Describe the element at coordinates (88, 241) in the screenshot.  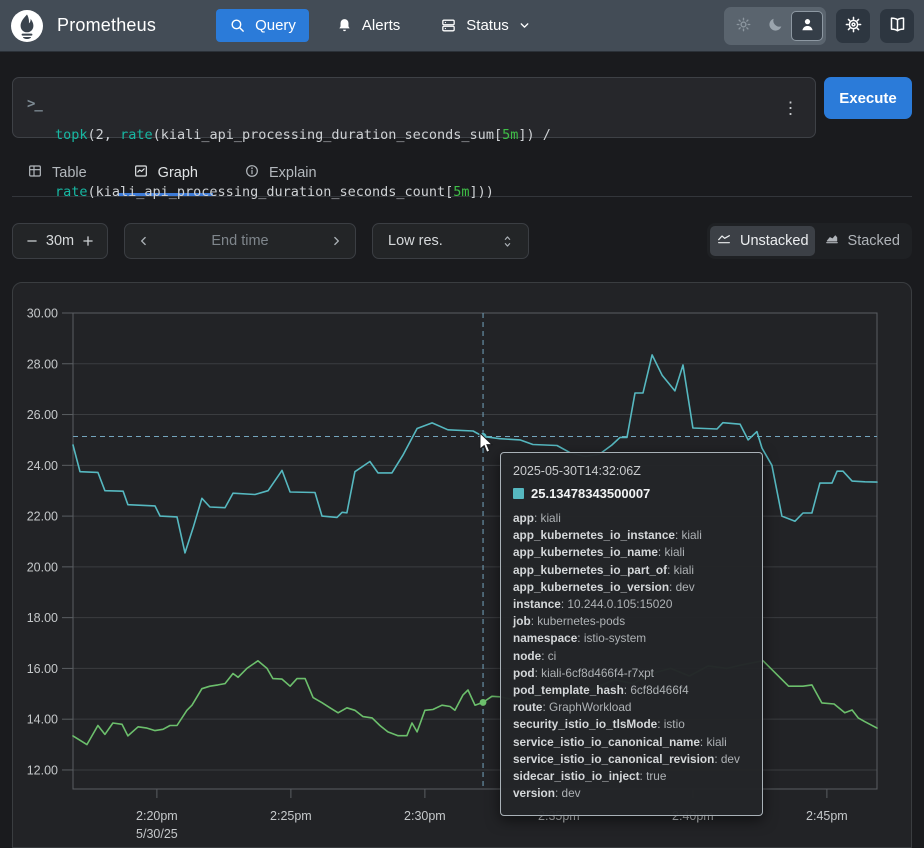
I see `range-increase-button` at that location.